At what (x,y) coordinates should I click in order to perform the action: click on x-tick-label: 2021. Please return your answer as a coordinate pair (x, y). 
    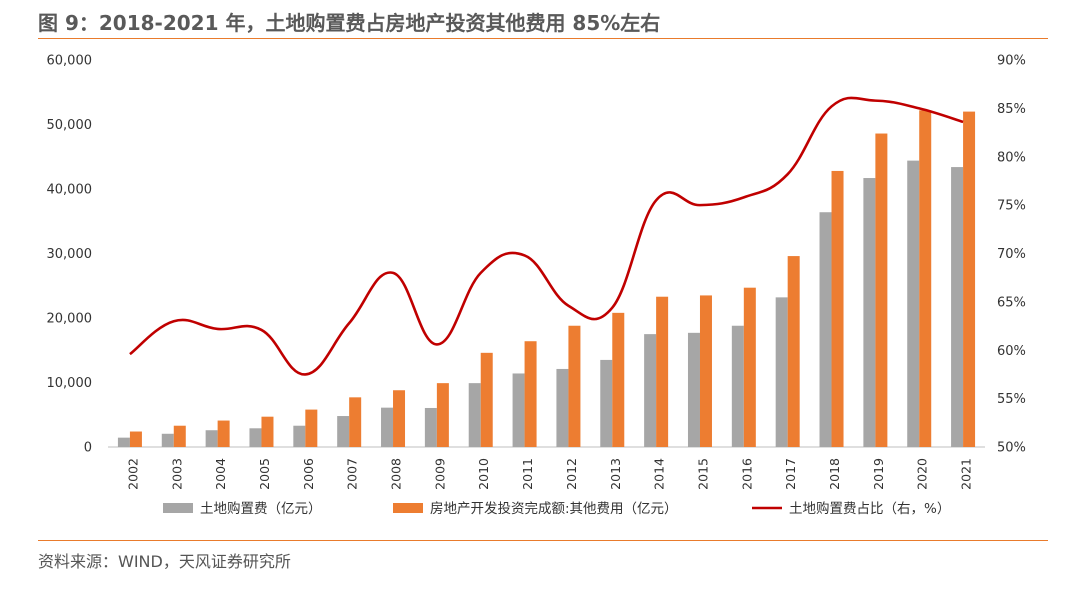
    Looking at the image, I should click on (966, 474).